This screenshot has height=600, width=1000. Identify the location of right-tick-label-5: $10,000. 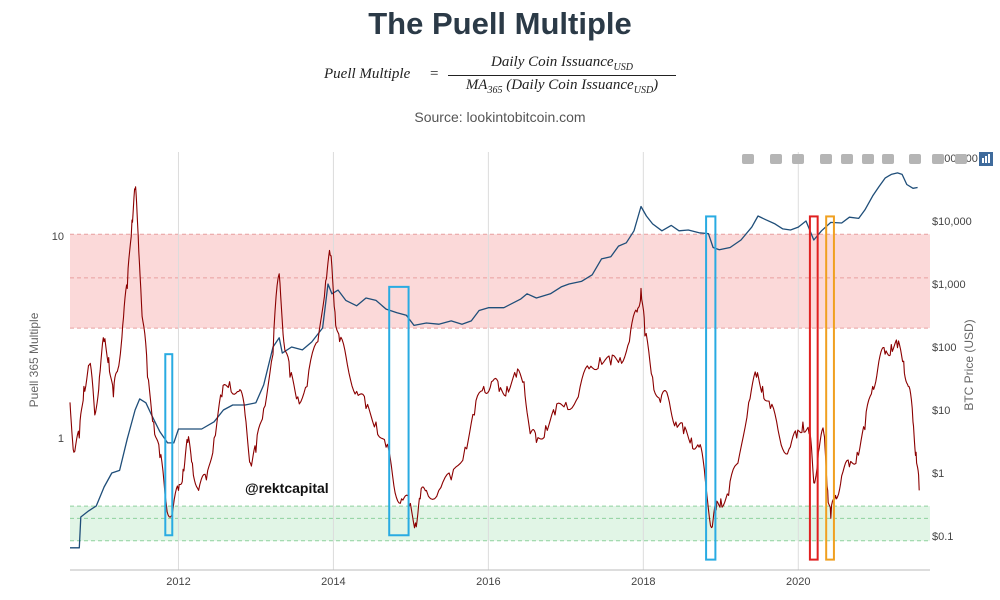
(952, 222).